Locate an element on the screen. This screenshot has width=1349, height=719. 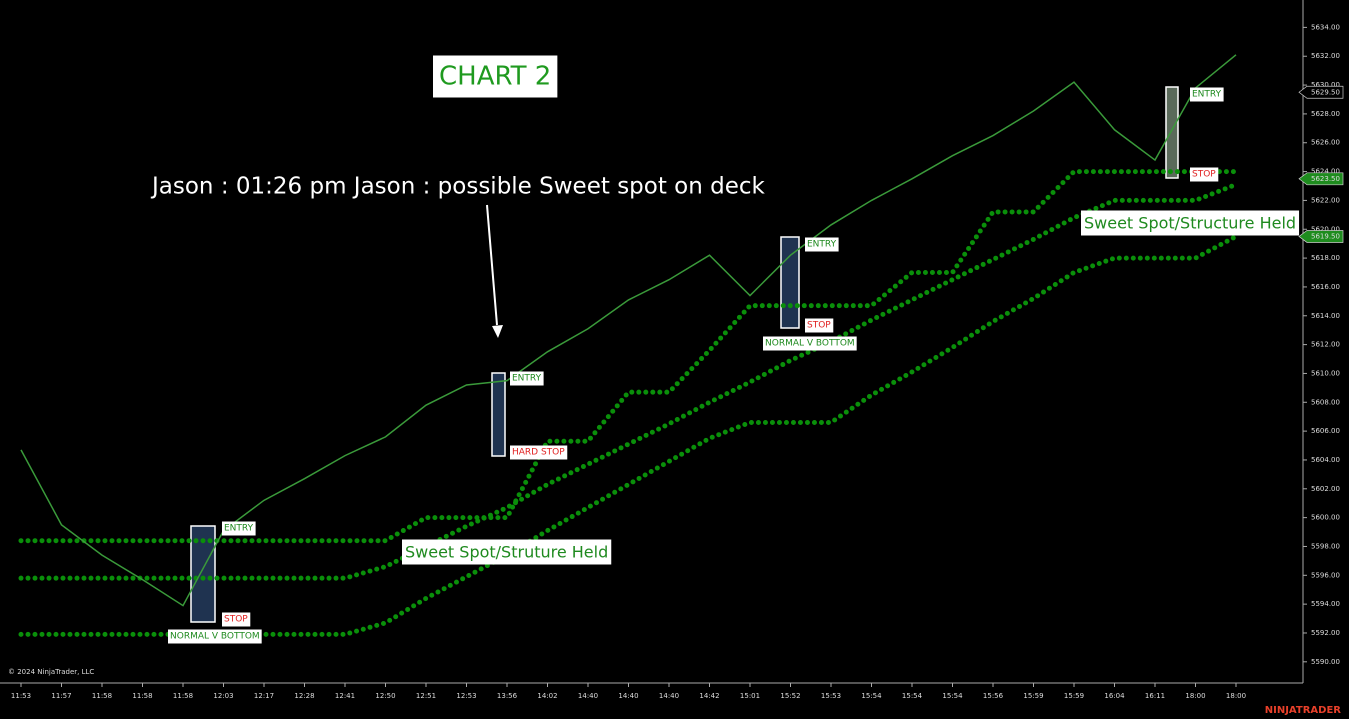
annotation: Sweet Spot/Struture Held is located at coordinates (507, 552).